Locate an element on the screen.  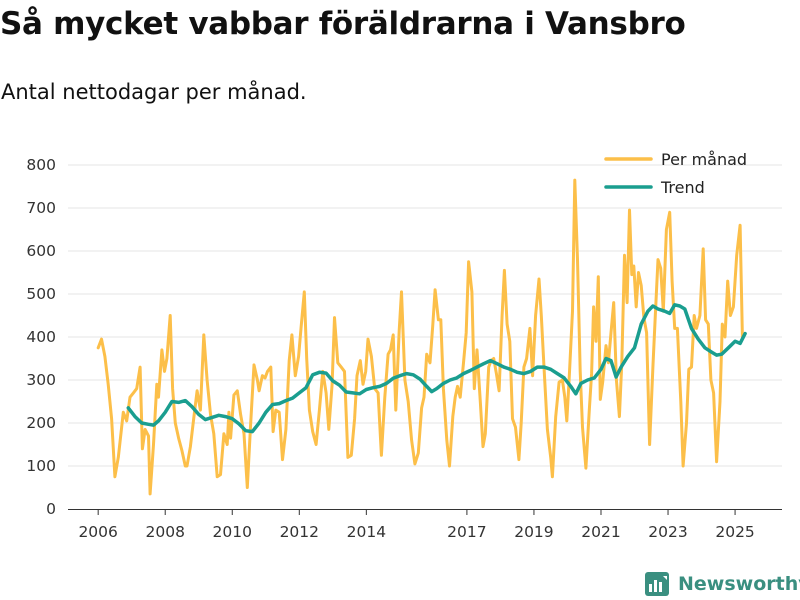
legend: Per månad Trend is located at coordinates (675, 173).